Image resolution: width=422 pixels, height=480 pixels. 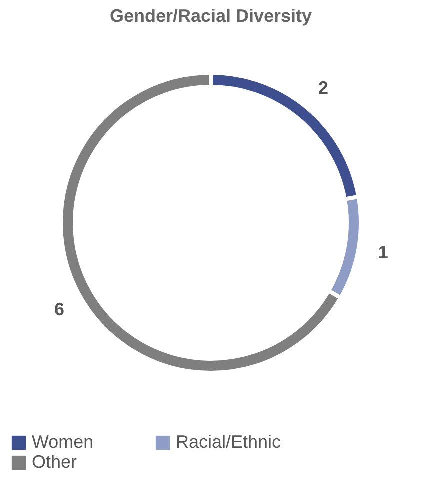 I want to click on chart-title: Gender/Racial Diversity, so click(x=211, y=16).